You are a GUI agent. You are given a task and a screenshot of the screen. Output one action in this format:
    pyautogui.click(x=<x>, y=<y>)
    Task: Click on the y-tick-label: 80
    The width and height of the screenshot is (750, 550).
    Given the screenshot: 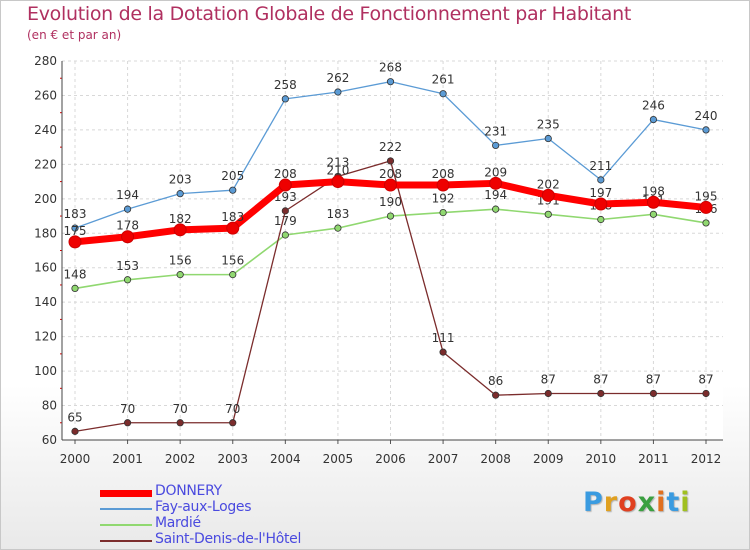 What is the action you would take?
    pyautogui.click(x=49, y=406)
    